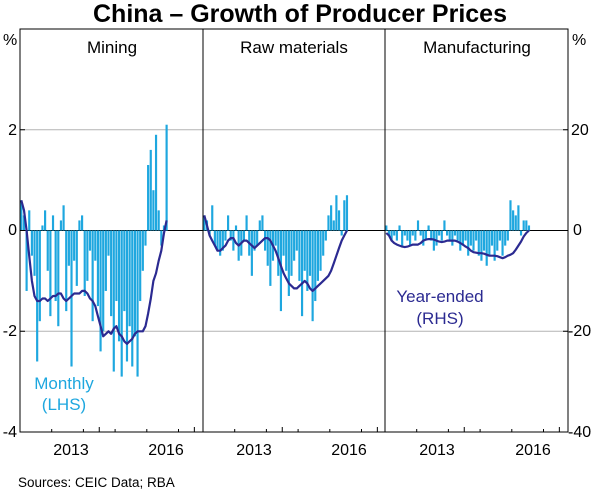 The height and width of the screenshot is (497, 600). I want to click on legend-year-ended-label: Year-ended, so click(439, 296).